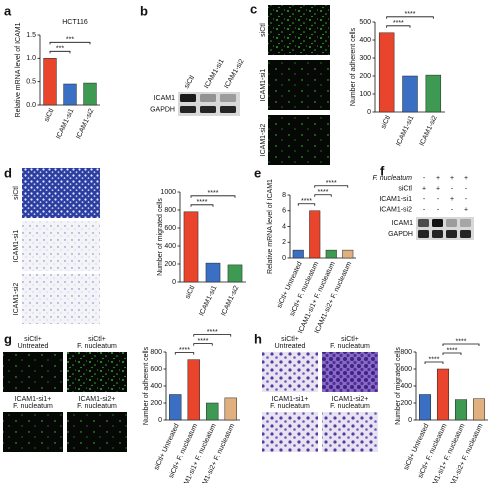 This screenshot has height=483, width=500. What do you see at coordinates (144, 10) in the screenshot?
I see `panel-letter: b` at bounding box center [144, 10].